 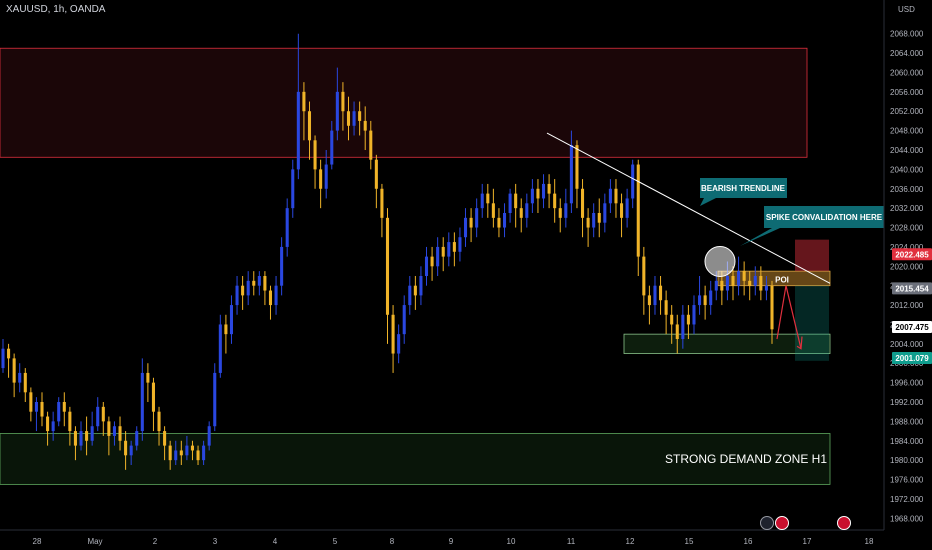 What do you see at coordinates (689, 541) in the screenshot?
I see `x-tick-label: 15` at bounding box center [689, 541].